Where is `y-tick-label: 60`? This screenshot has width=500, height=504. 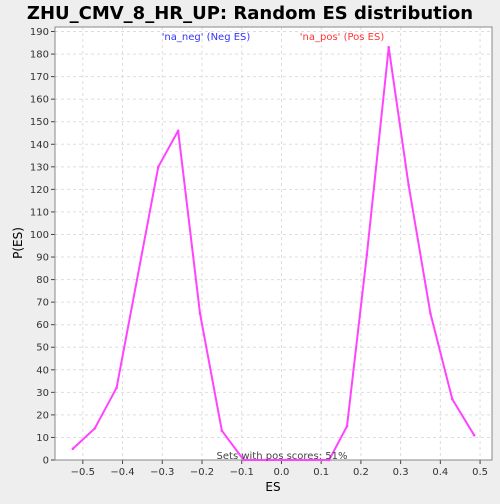
y-tick-label: 60 is located at coordinates (42, 325).